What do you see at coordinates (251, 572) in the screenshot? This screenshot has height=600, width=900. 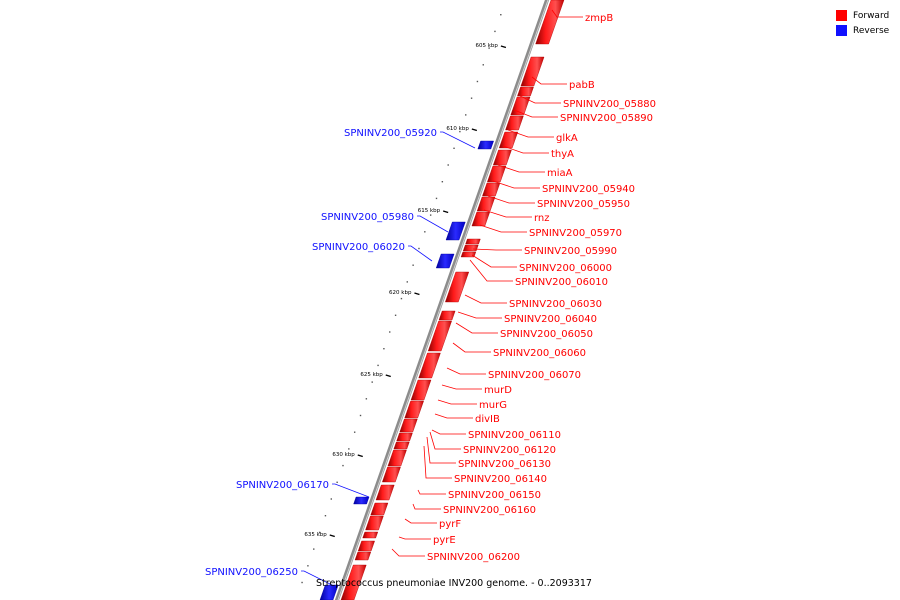 I see `reverse-gene-label: SPNINV200_06250` at bounding box center [251, 572].